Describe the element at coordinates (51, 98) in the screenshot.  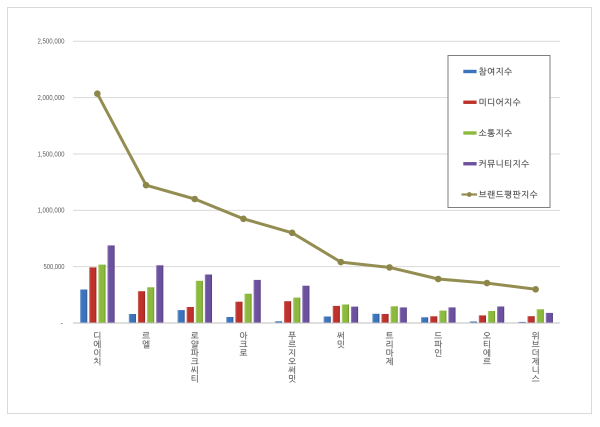
I see `svg-text: 2,000,000` at that location.